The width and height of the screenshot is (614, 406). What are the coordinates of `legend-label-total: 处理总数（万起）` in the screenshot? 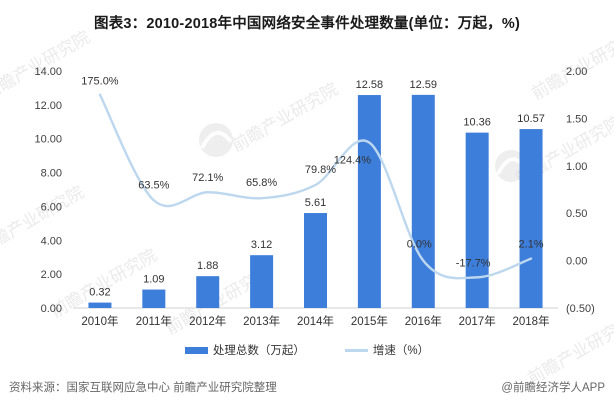 It's located at (258, 351).